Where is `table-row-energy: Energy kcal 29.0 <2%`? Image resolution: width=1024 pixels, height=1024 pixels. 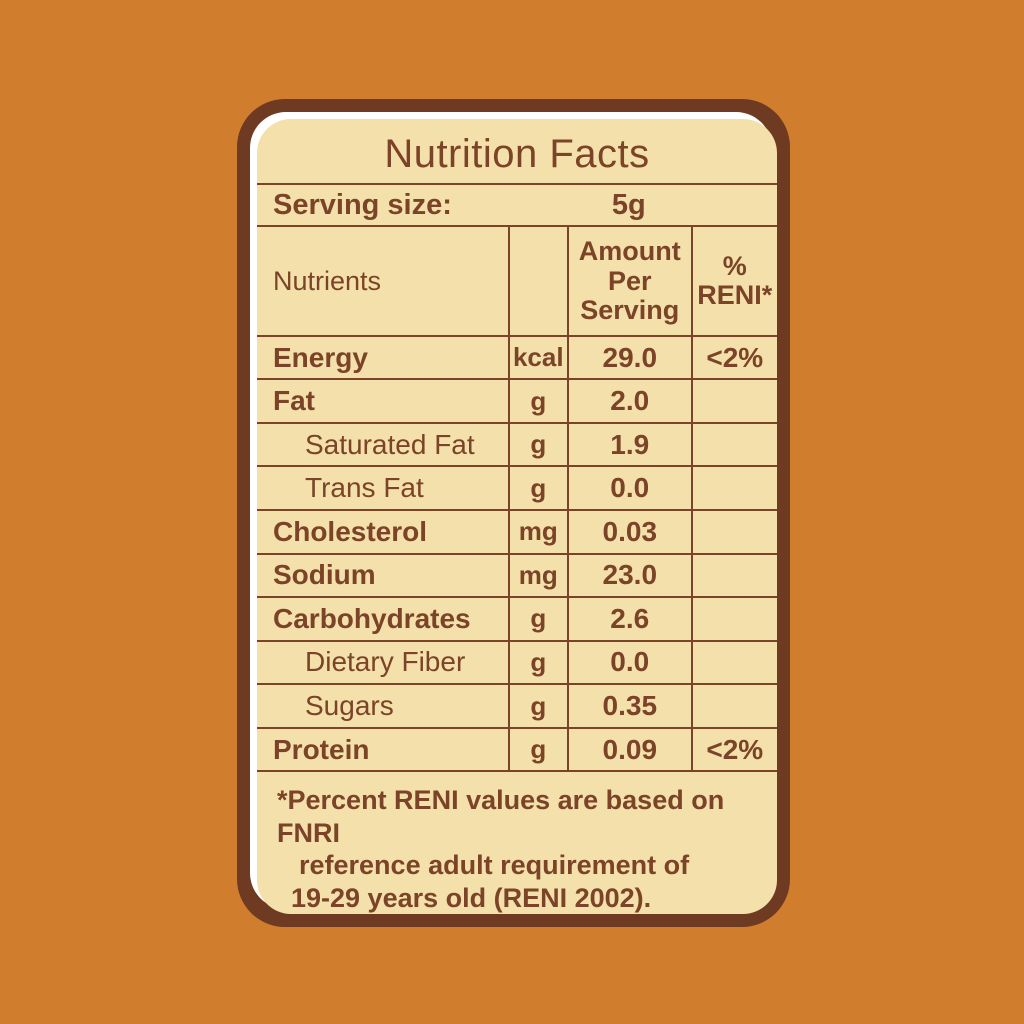 table-row-energy: Energy kcal 29.0 <2% is located at coordinates (517, 358).